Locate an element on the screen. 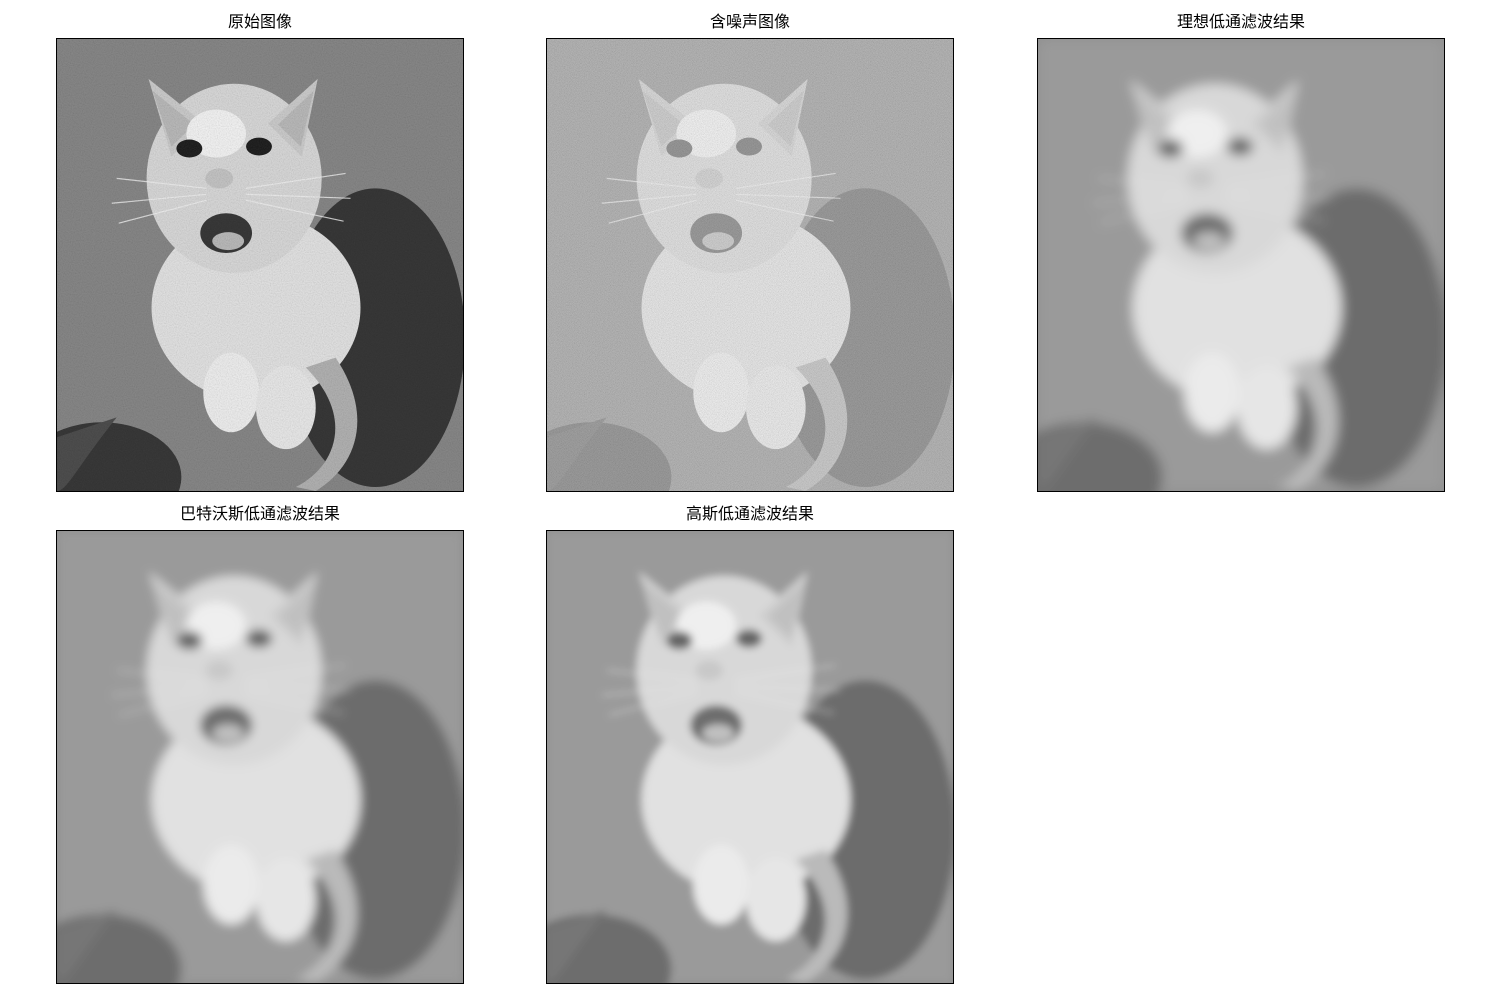 This screenshot has width=1500, height=1000. panel-title: 高斯低通滤波结果 is located at coordinates (749, 513).